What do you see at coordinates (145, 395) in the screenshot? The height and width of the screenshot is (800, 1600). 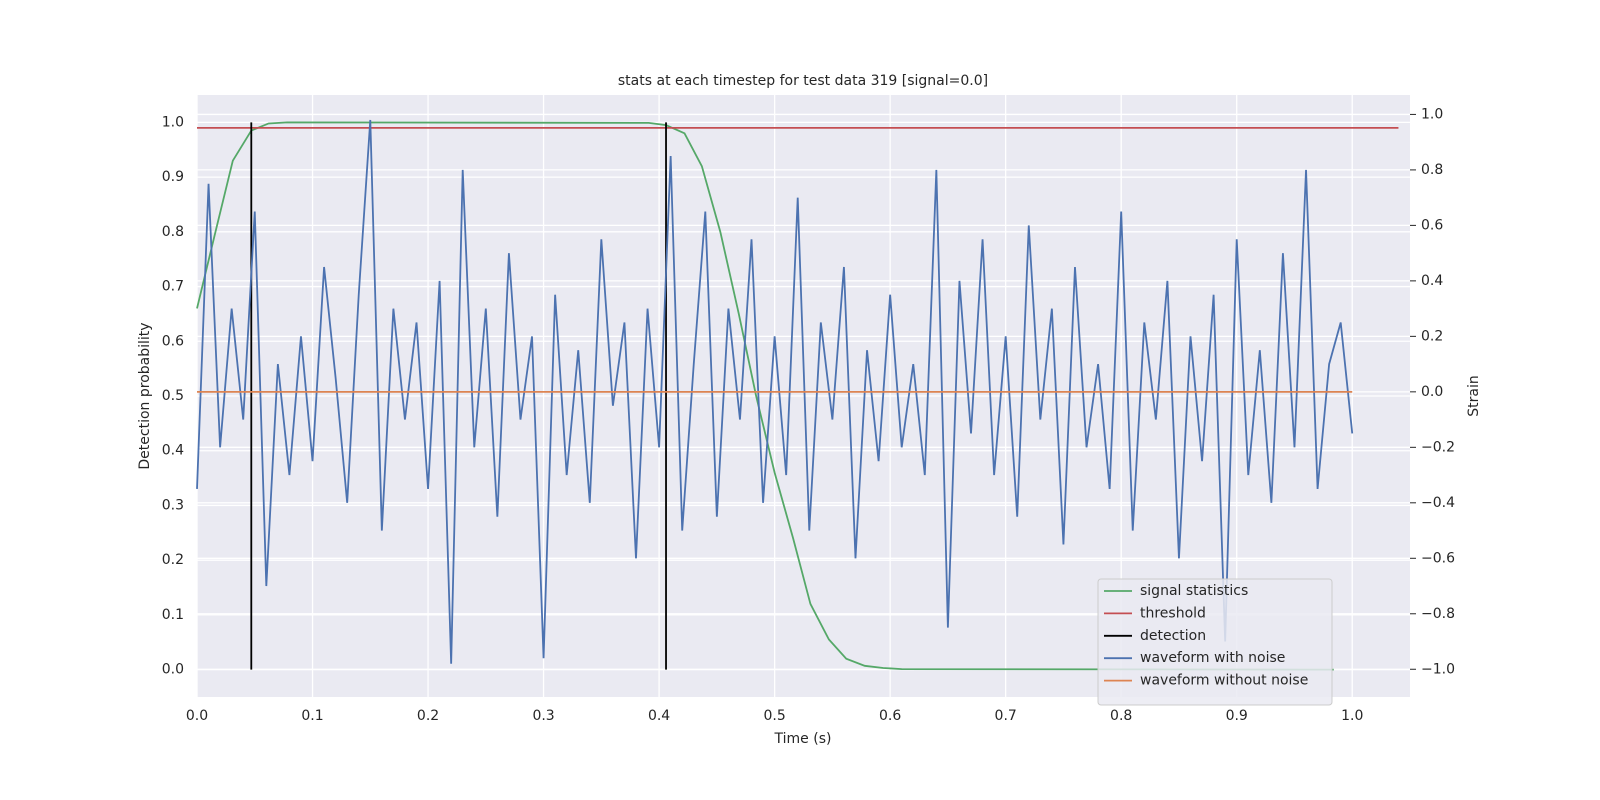 I see `y-axis-label: Detection probability` at bounding box center [145, 395].